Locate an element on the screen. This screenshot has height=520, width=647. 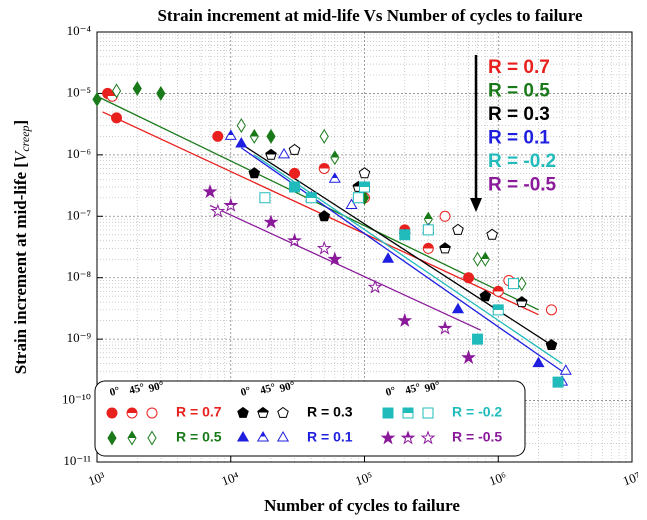
annotation-label: R = 0.7 is located at coordinates (519, 67).